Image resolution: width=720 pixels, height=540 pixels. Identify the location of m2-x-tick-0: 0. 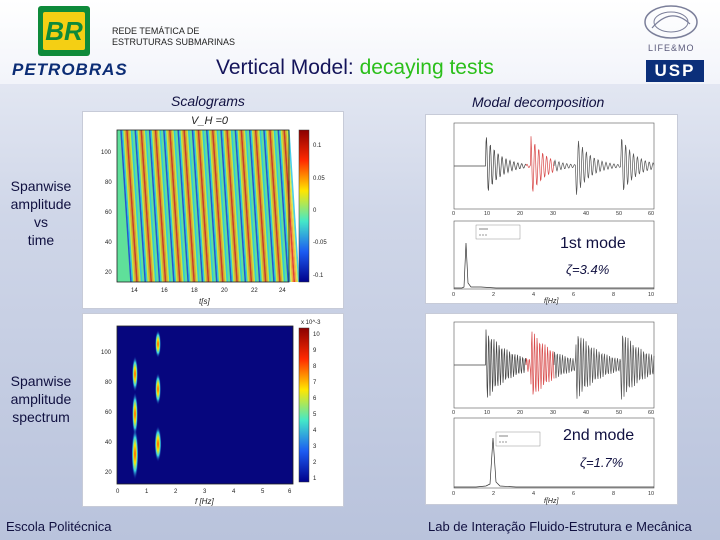
(453, 413).